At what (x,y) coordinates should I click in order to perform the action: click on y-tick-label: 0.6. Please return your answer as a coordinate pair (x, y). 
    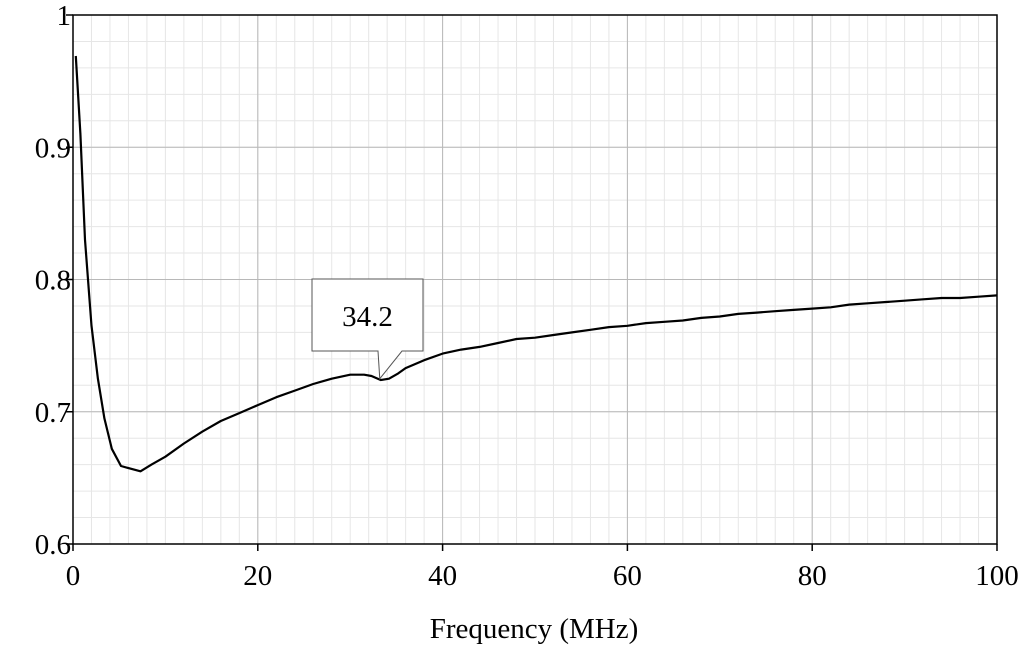
    Looking at the image, I should click on (53, 545).